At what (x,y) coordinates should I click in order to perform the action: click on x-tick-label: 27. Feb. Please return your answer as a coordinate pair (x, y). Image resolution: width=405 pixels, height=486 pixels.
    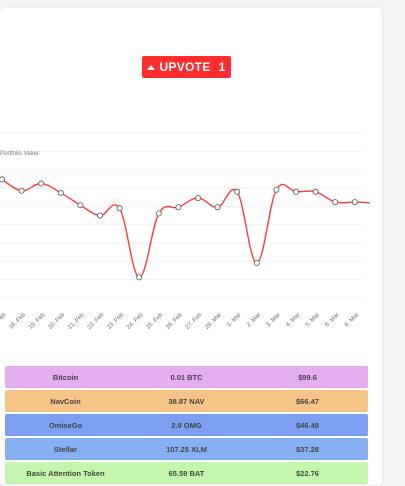
    Looking at the image, I should click on (194, 321).